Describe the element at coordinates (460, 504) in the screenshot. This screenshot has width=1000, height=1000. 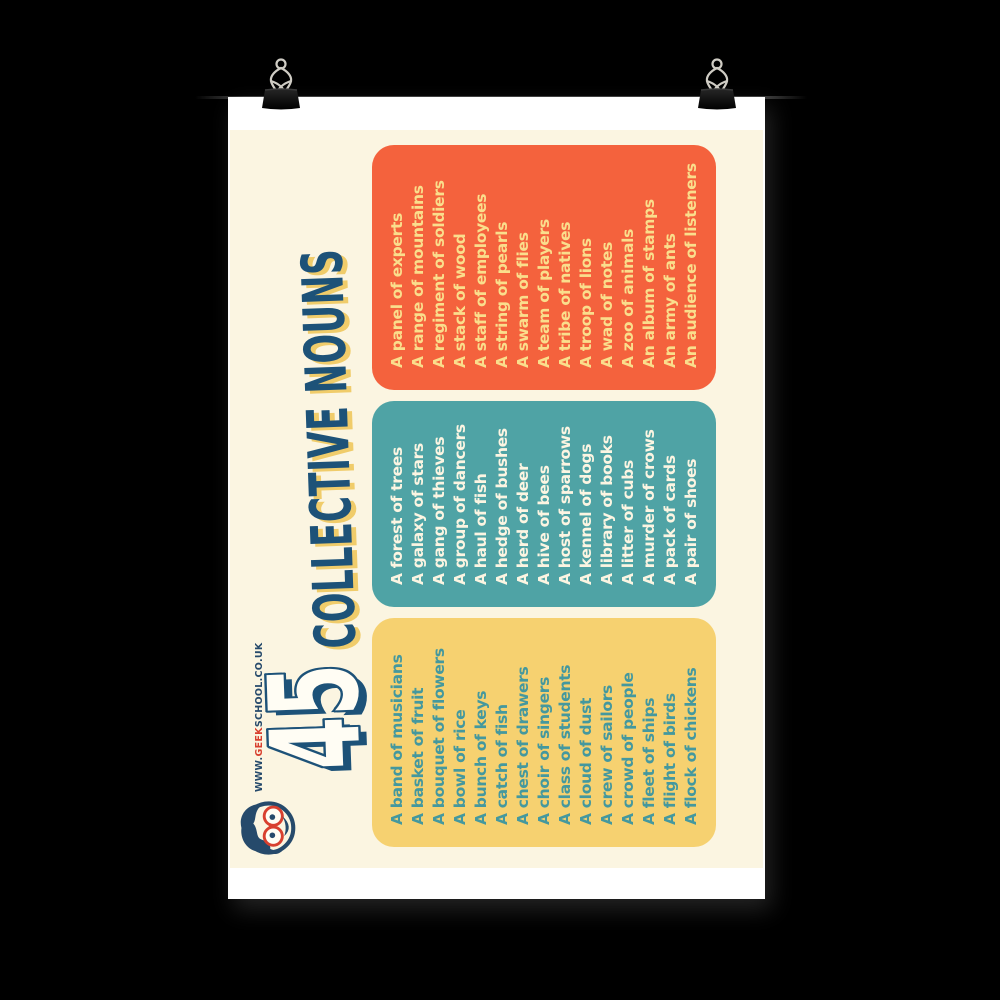
I see `noun-item: A group of dancers` at that location.